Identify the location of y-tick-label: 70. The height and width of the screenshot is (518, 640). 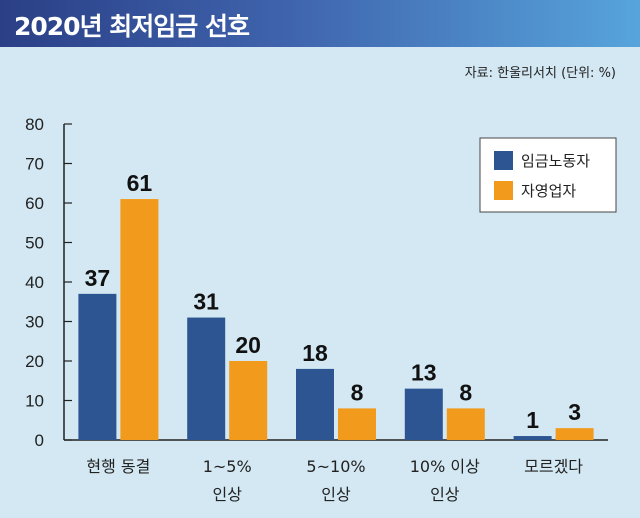
(34, 164).